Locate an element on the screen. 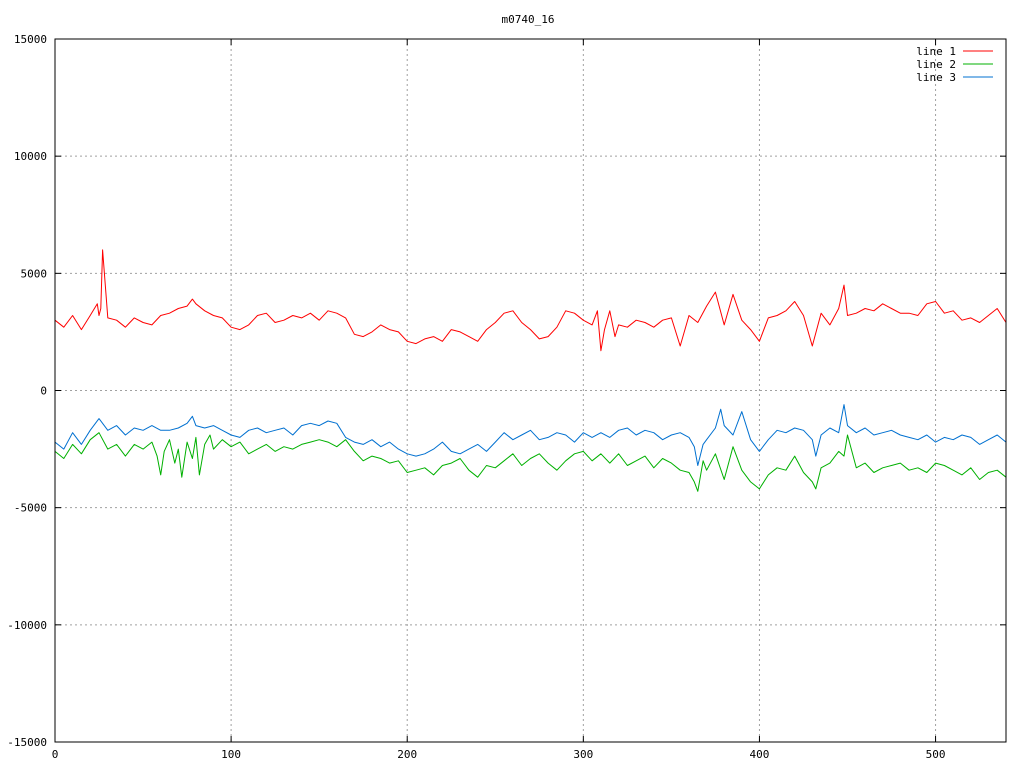  y-tick-label: -10000 is located at coordinates (27, 625).